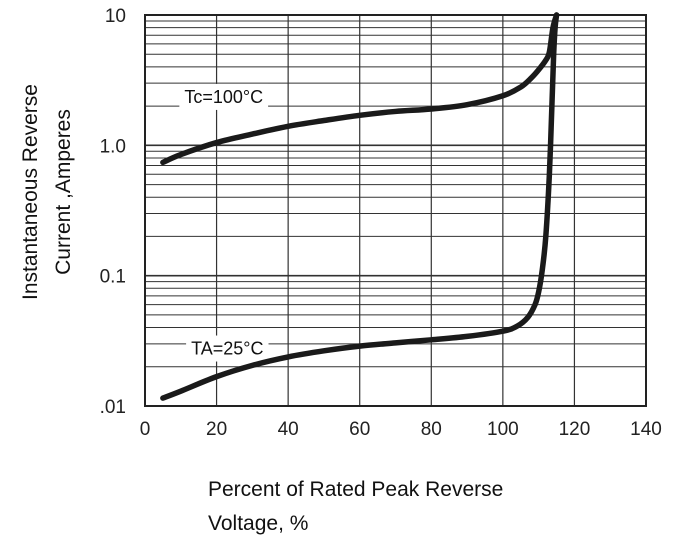 This screenshot has height=540, width=677. What do you see at coordinates (63, 192) in the screenshot?
I see `y-axis-title-line2: Current ,Amperes` at bounding box center [63, 192].